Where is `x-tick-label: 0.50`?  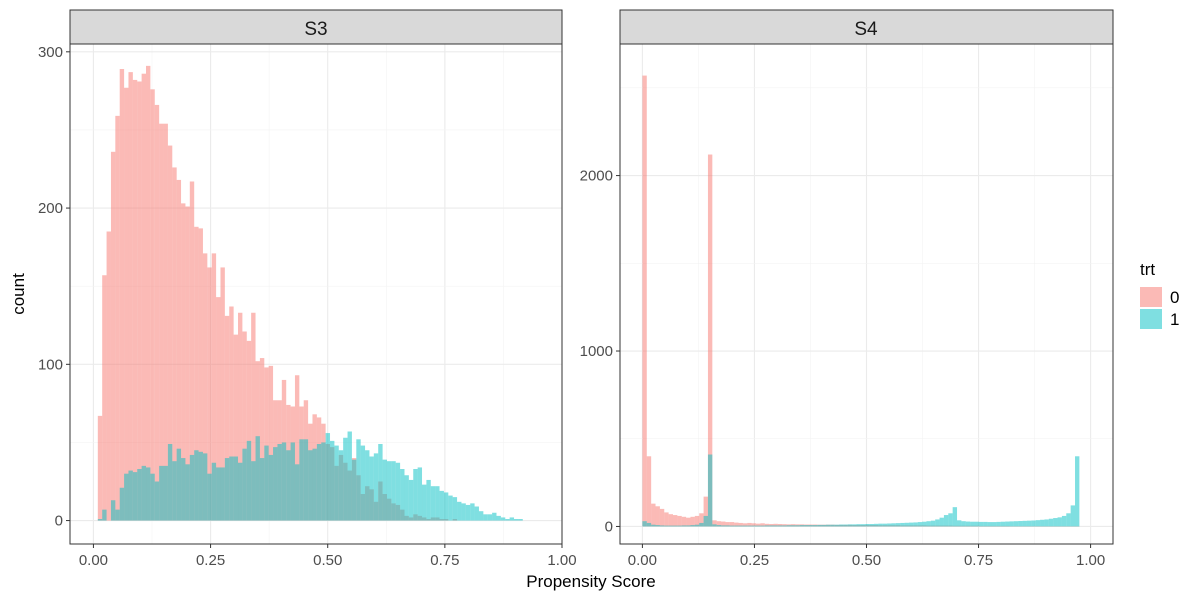 x-tick-label: 0.50 is located at coordinates (327, 560).